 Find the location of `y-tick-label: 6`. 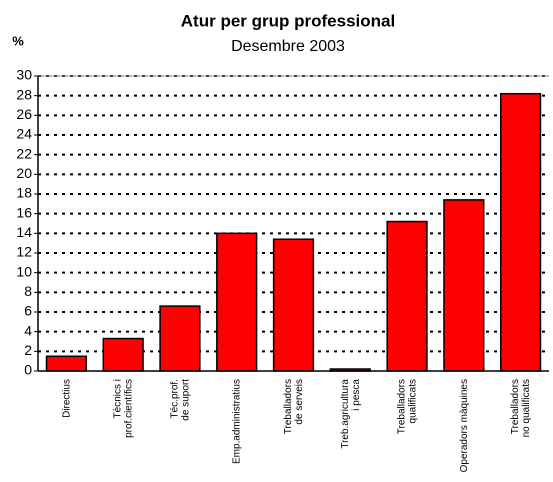

y-tick-label: 6 is located at coordinates (28, 311).